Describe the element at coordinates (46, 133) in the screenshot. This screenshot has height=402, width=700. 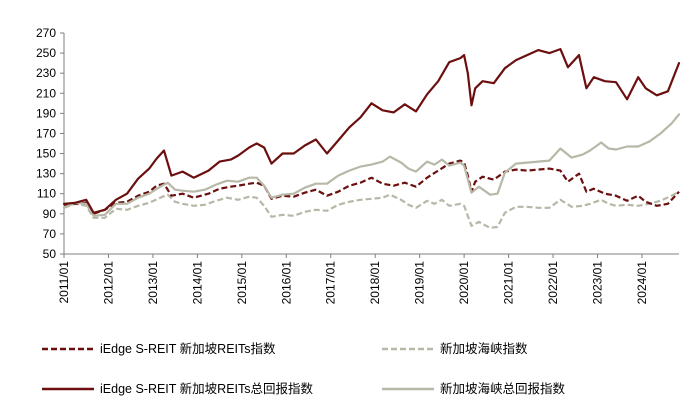
I see `y-tick-label: 170` at that location.